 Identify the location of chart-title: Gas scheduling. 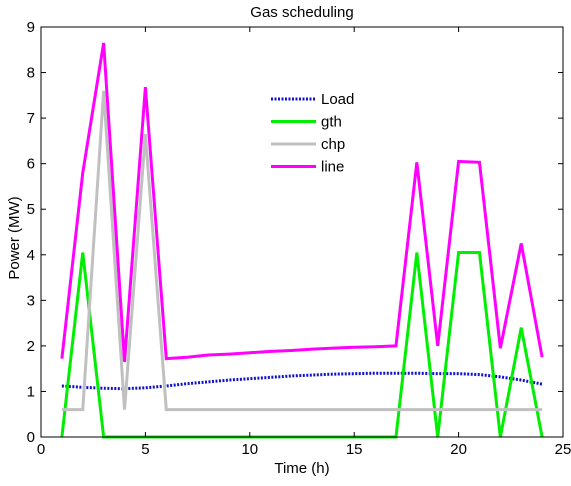
(301, 12).